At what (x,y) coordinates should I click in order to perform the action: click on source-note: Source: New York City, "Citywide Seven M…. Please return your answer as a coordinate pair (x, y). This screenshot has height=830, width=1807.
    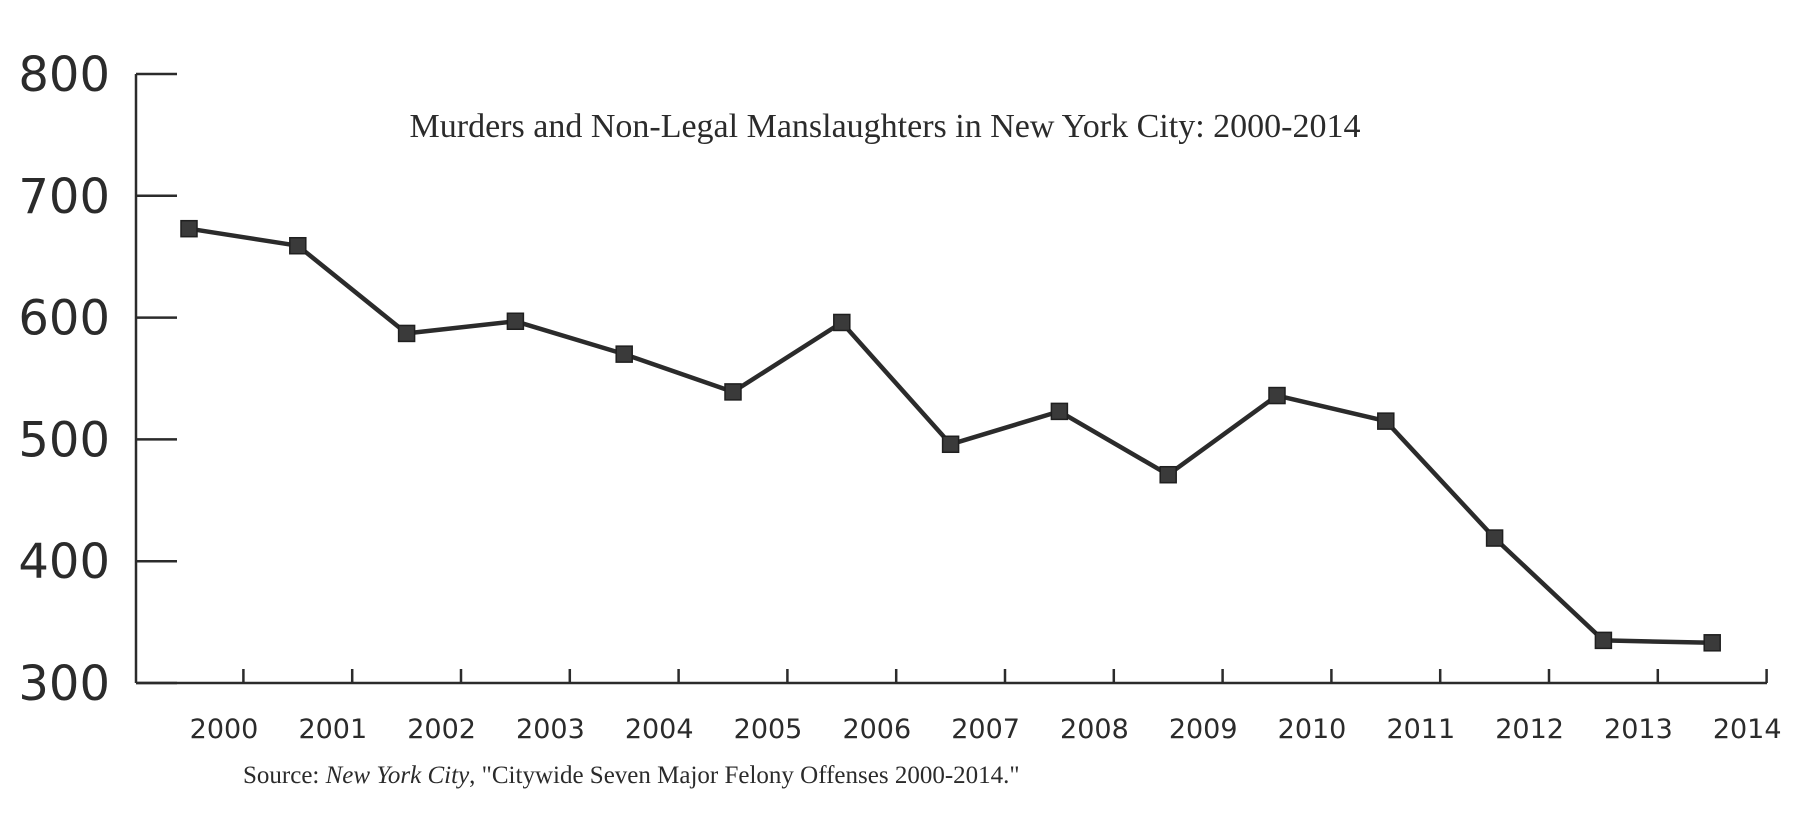
    Looking at the image, I should click on (631, 775).